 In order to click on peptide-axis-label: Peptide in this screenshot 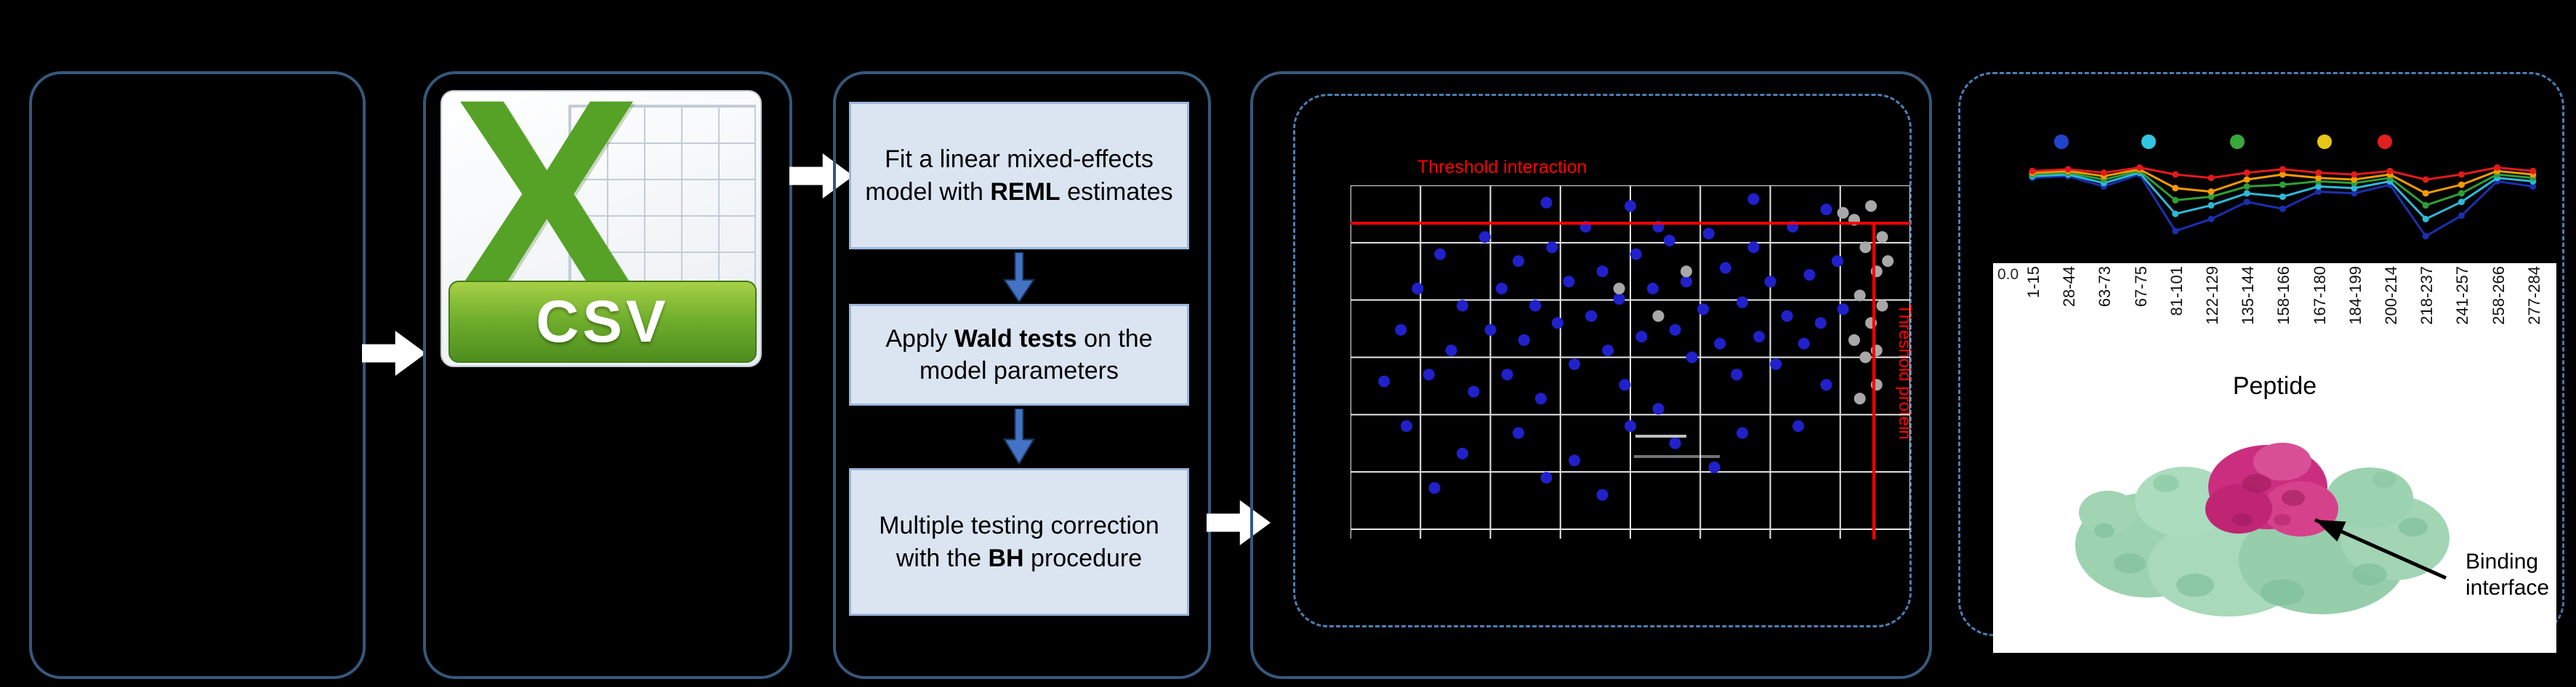, I will do `click(2274, 386)`.